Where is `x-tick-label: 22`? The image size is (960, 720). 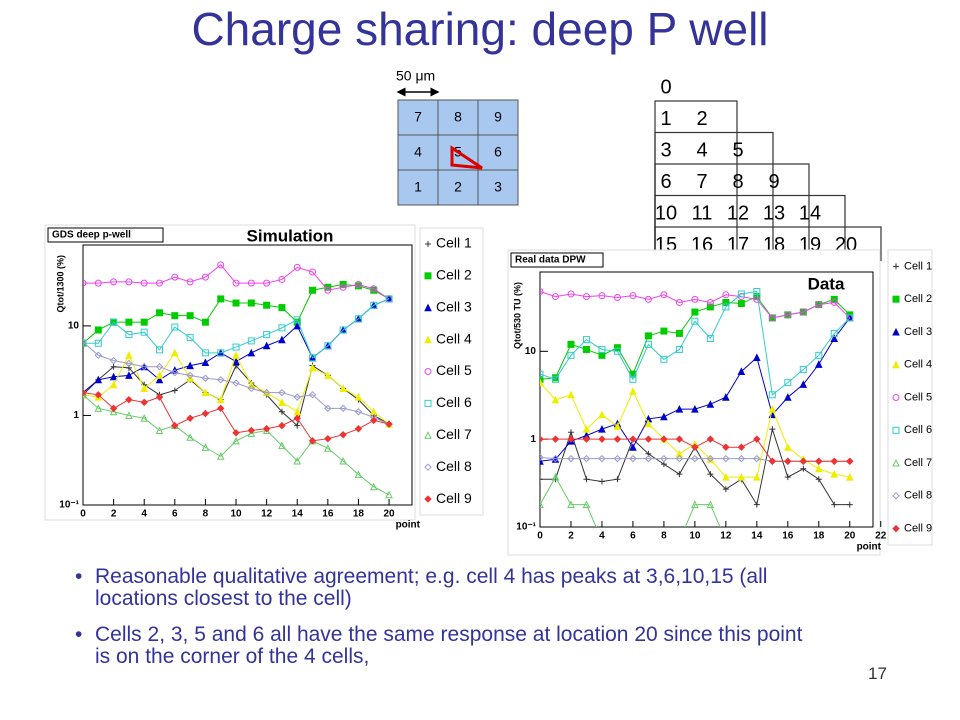
x-tick-label: 22 is located at coordinates (881, 536).